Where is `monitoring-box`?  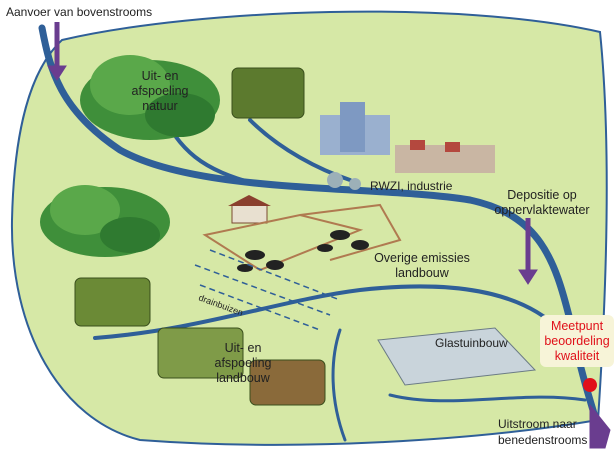 monitoring-box is located at coordinates (577, 341).